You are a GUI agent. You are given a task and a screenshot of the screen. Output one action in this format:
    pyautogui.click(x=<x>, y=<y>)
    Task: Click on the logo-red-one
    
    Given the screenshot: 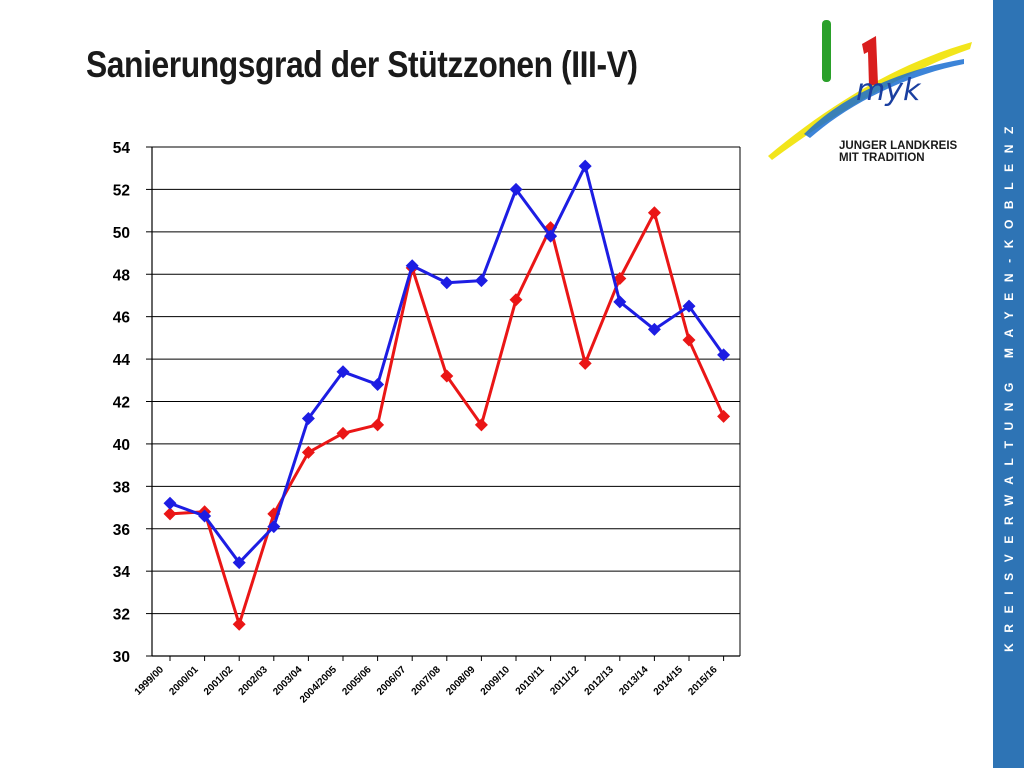 What is the action you would take?
    pyautogui.click(x=870, y=61)
    